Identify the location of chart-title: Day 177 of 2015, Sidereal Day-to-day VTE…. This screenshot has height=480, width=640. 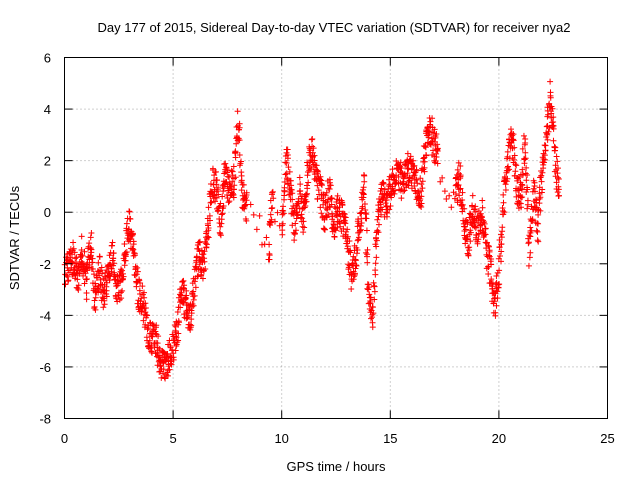
(333, 27).